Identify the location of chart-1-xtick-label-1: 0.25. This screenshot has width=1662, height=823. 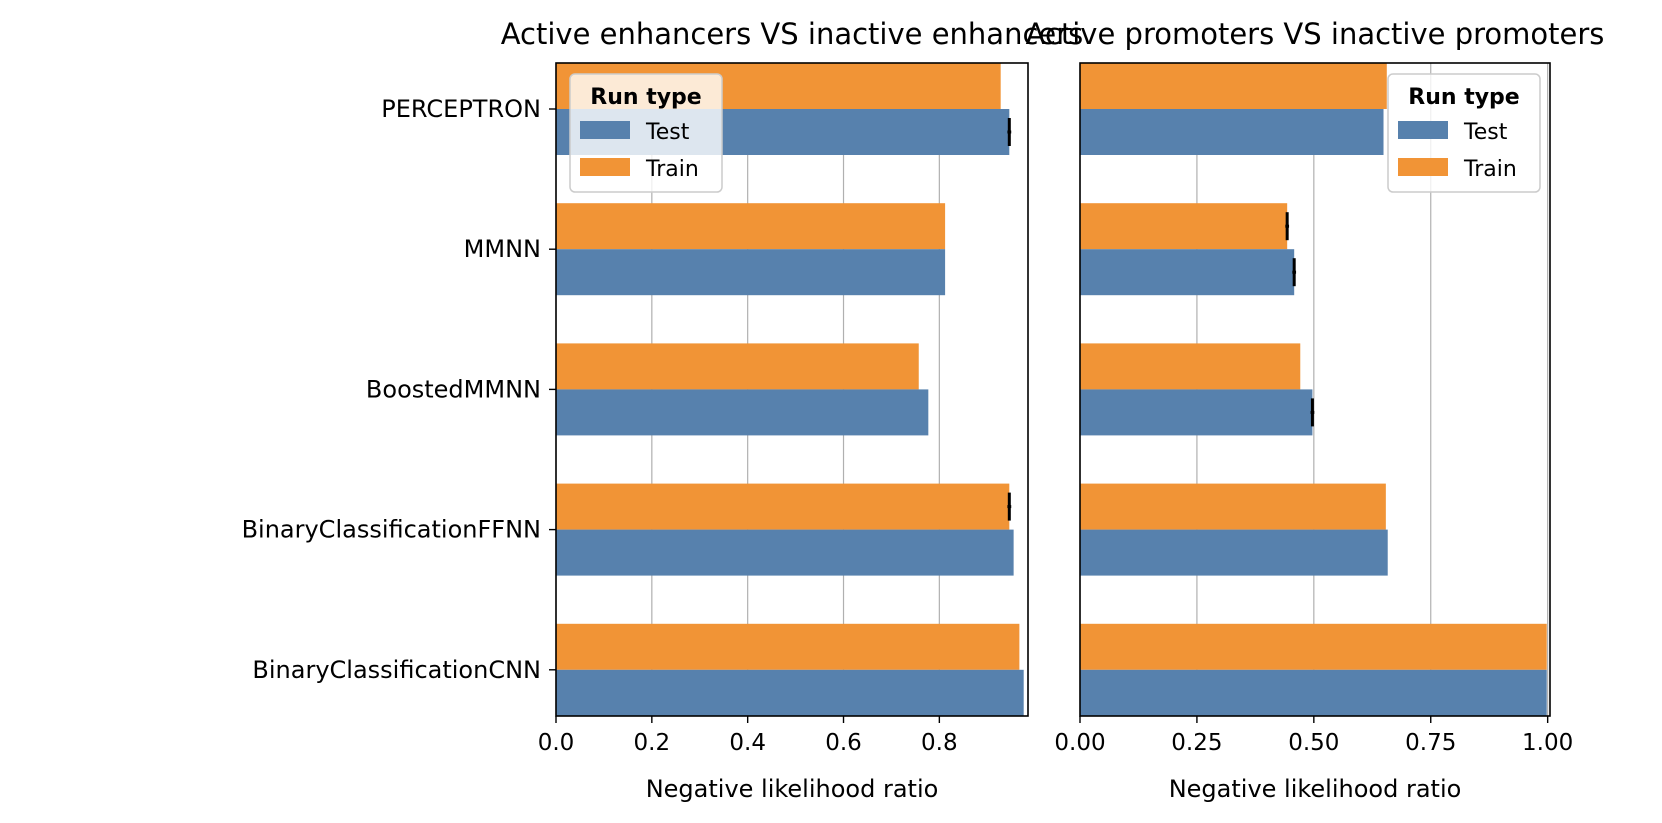
(1196, 743).